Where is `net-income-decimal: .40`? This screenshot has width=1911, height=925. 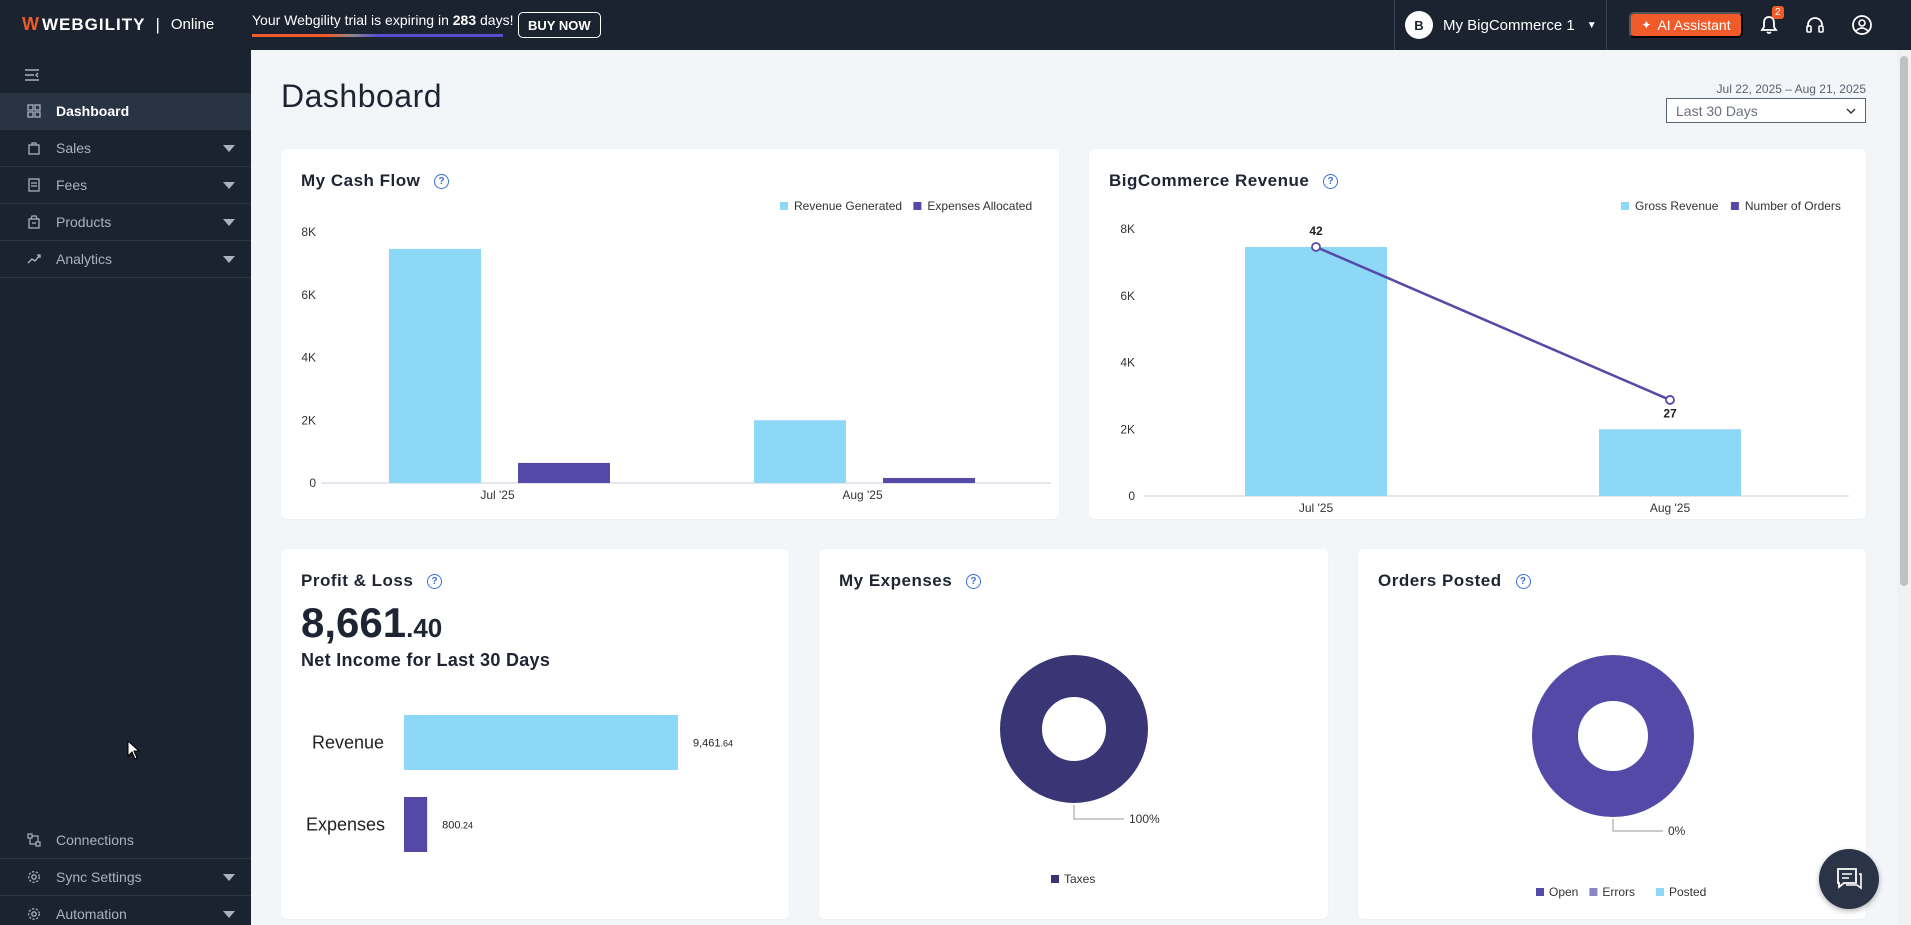 net-income-decimal: .40 is located at coordinates (424, 628).